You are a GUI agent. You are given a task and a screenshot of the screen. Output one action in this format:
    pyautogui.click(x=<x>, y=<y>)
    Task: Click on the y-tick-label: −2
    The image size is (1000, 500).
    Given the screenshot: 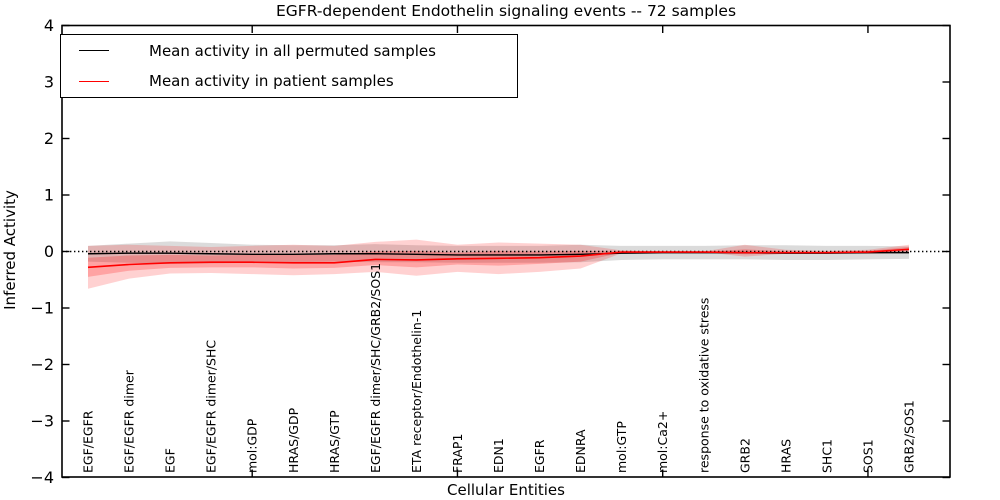 What is the action you would take?
    pyautogui.click(x=42, y=364)
    